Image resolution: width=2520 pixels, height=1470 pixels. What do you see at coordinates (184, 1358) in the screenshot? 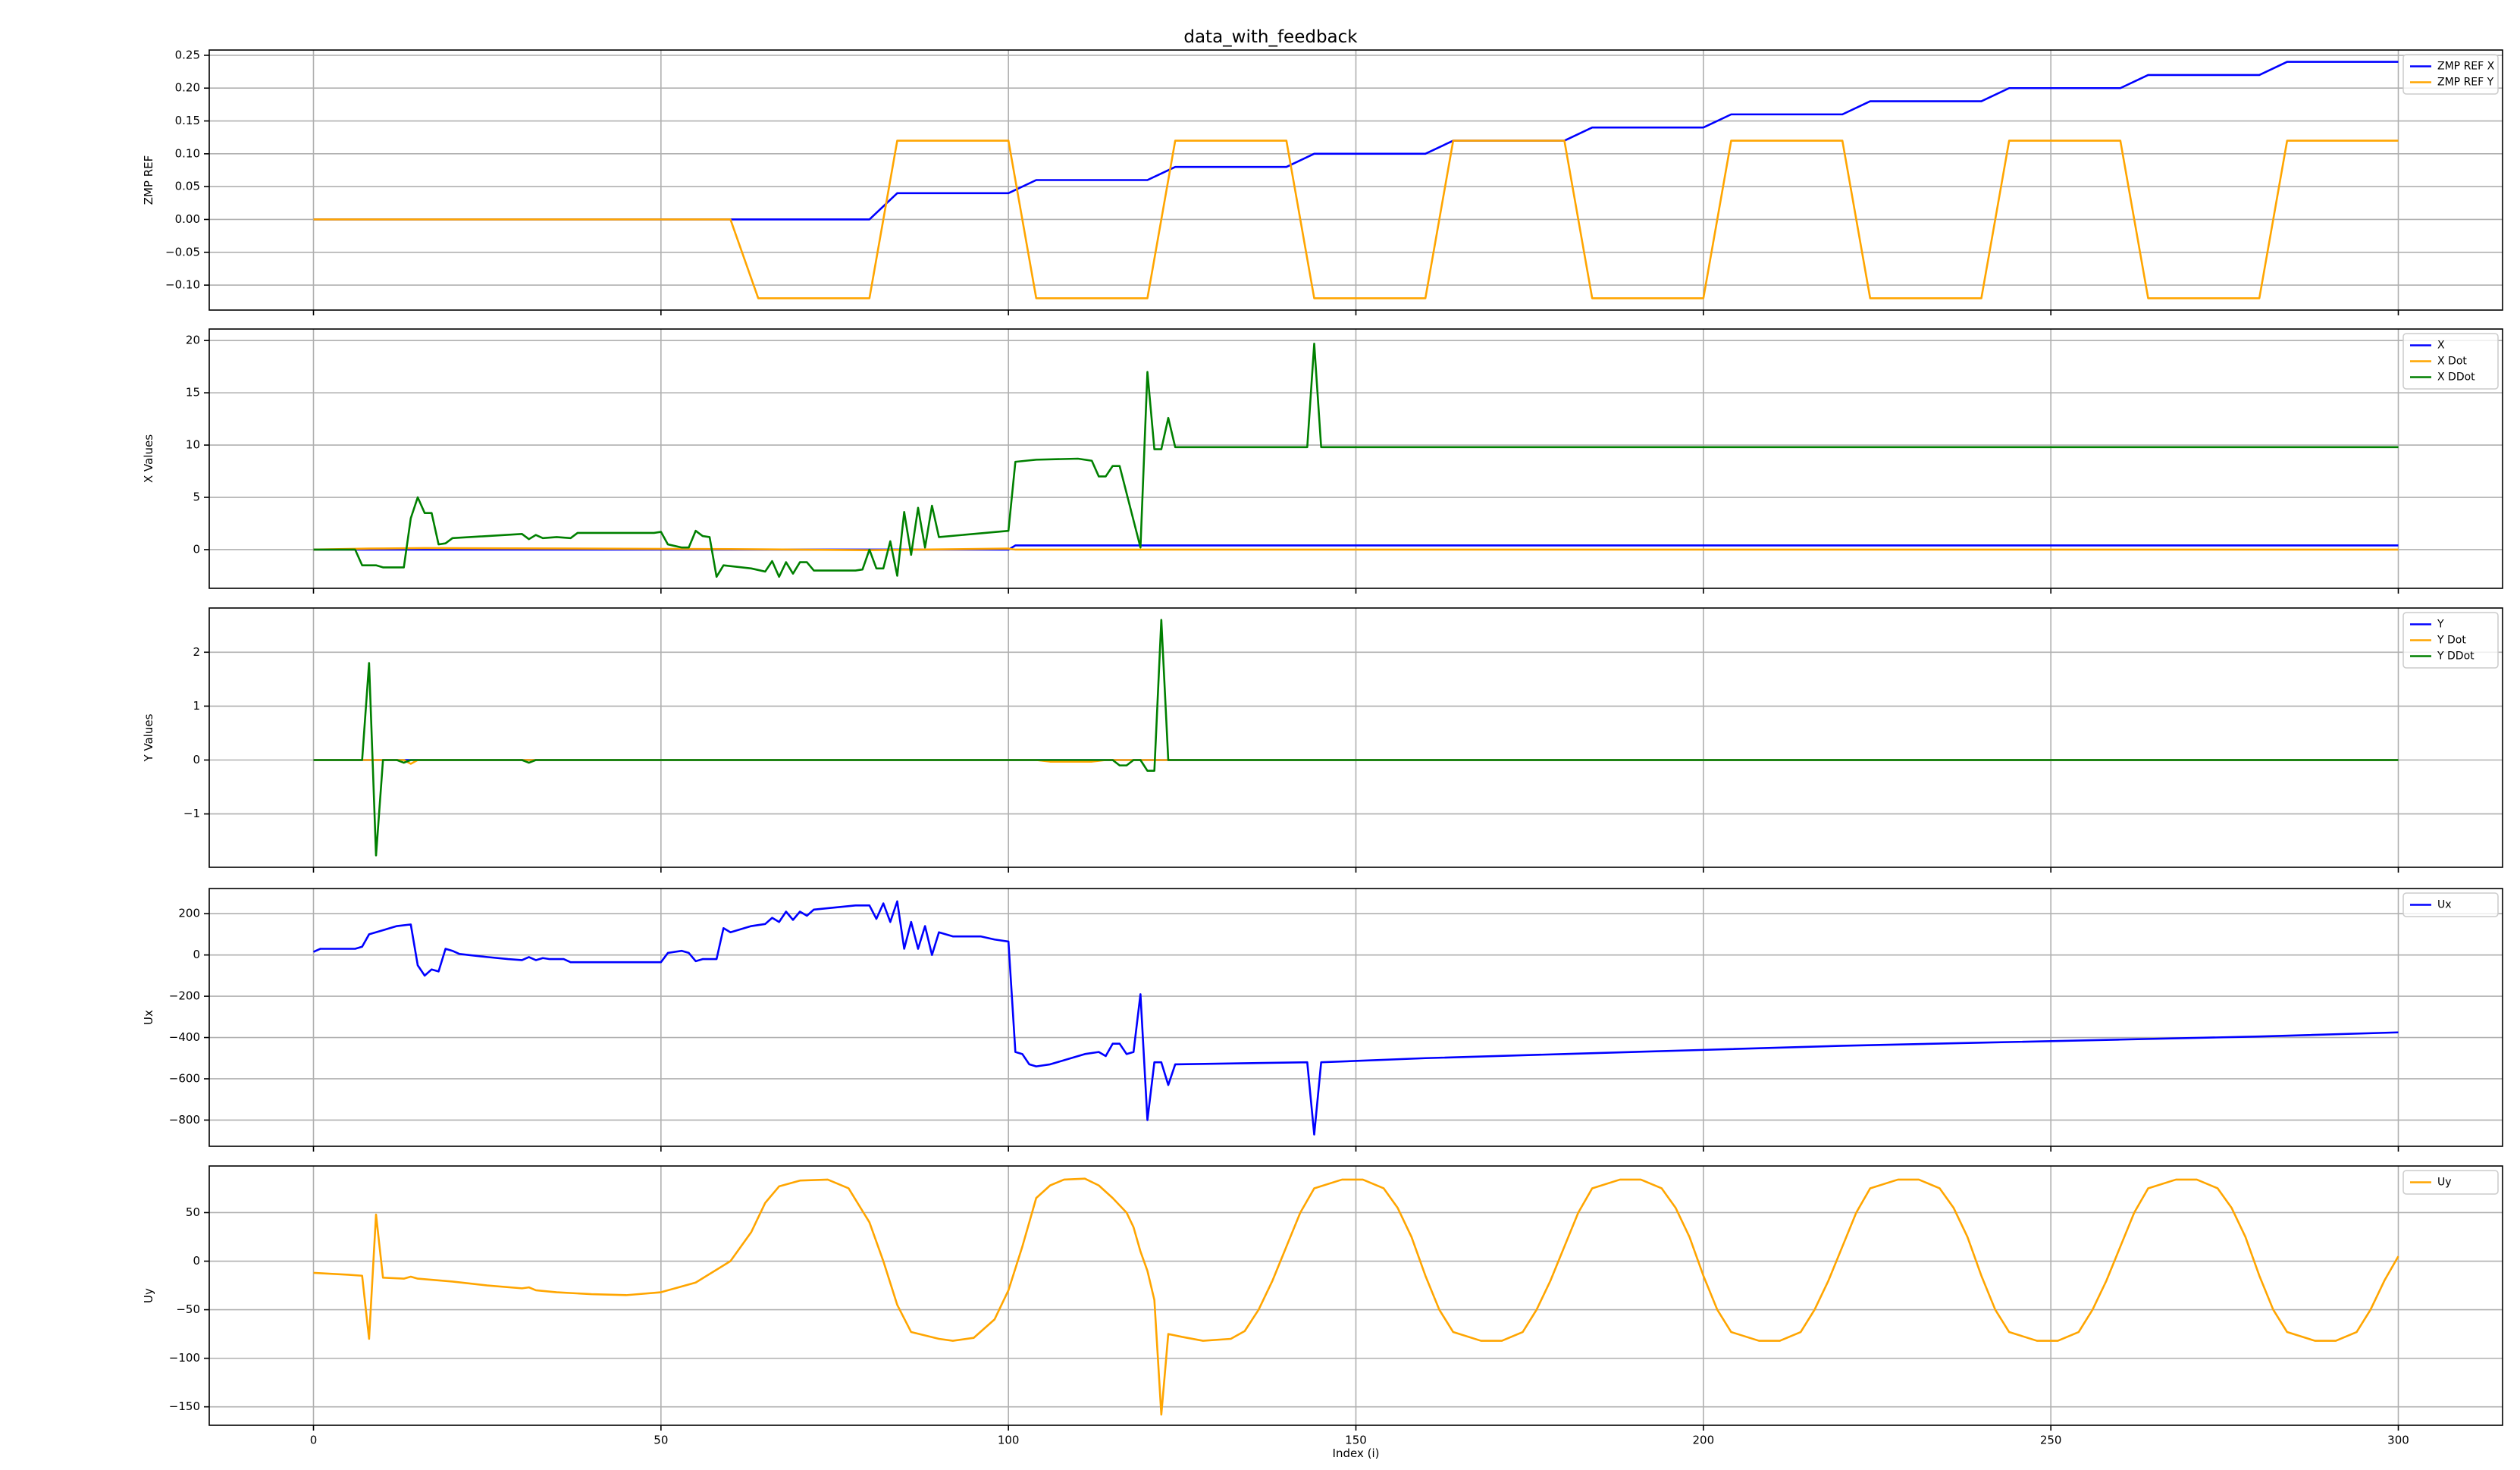
I see `y-tick-label: −100` at bounding box center [184, 1358].